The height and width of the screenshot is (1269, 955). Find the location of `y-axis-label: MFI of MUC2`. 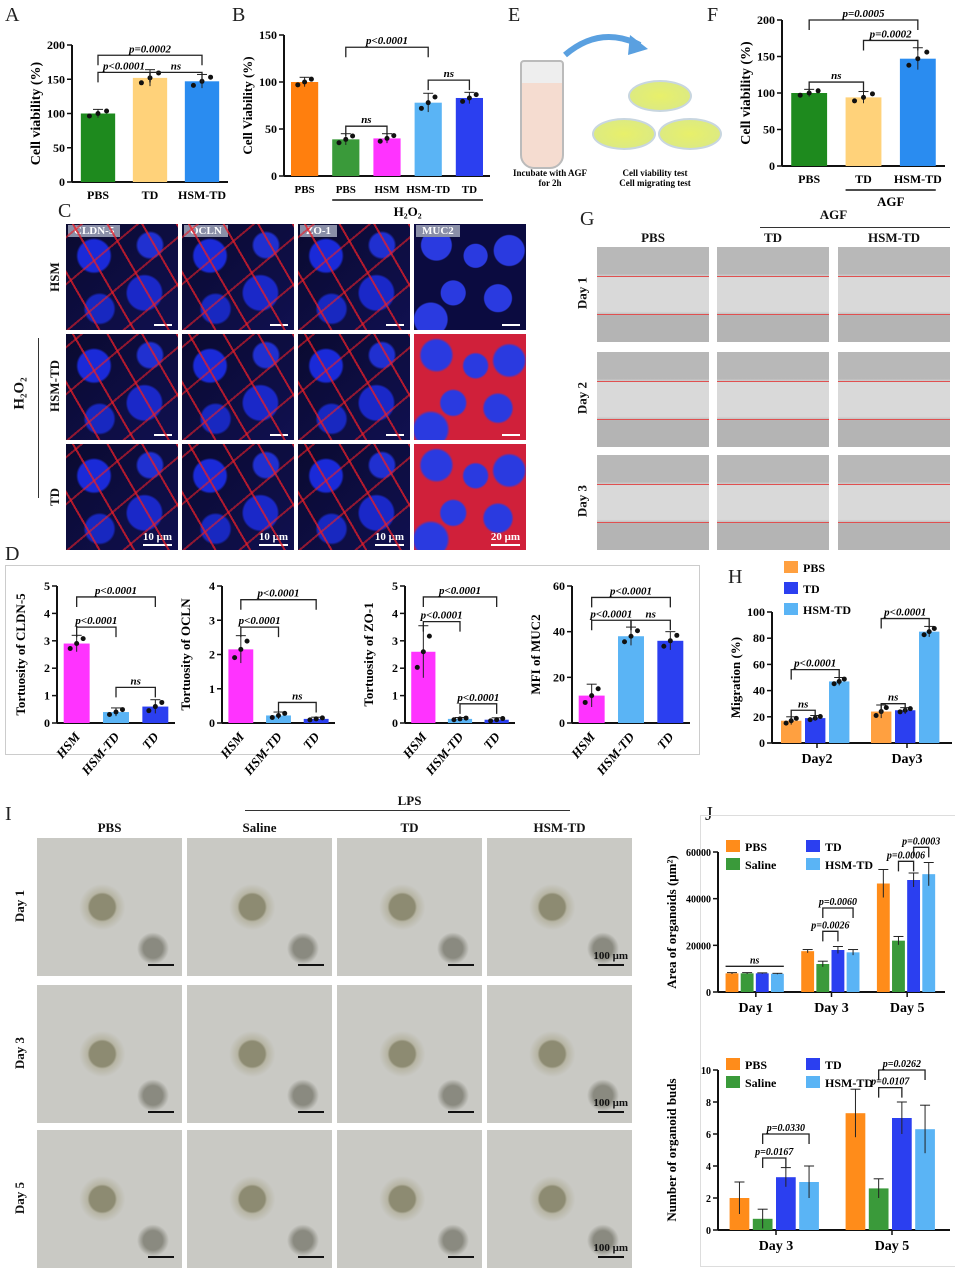

y-axis-label: MFI of MUC2 is located at coordinates (535, 654).